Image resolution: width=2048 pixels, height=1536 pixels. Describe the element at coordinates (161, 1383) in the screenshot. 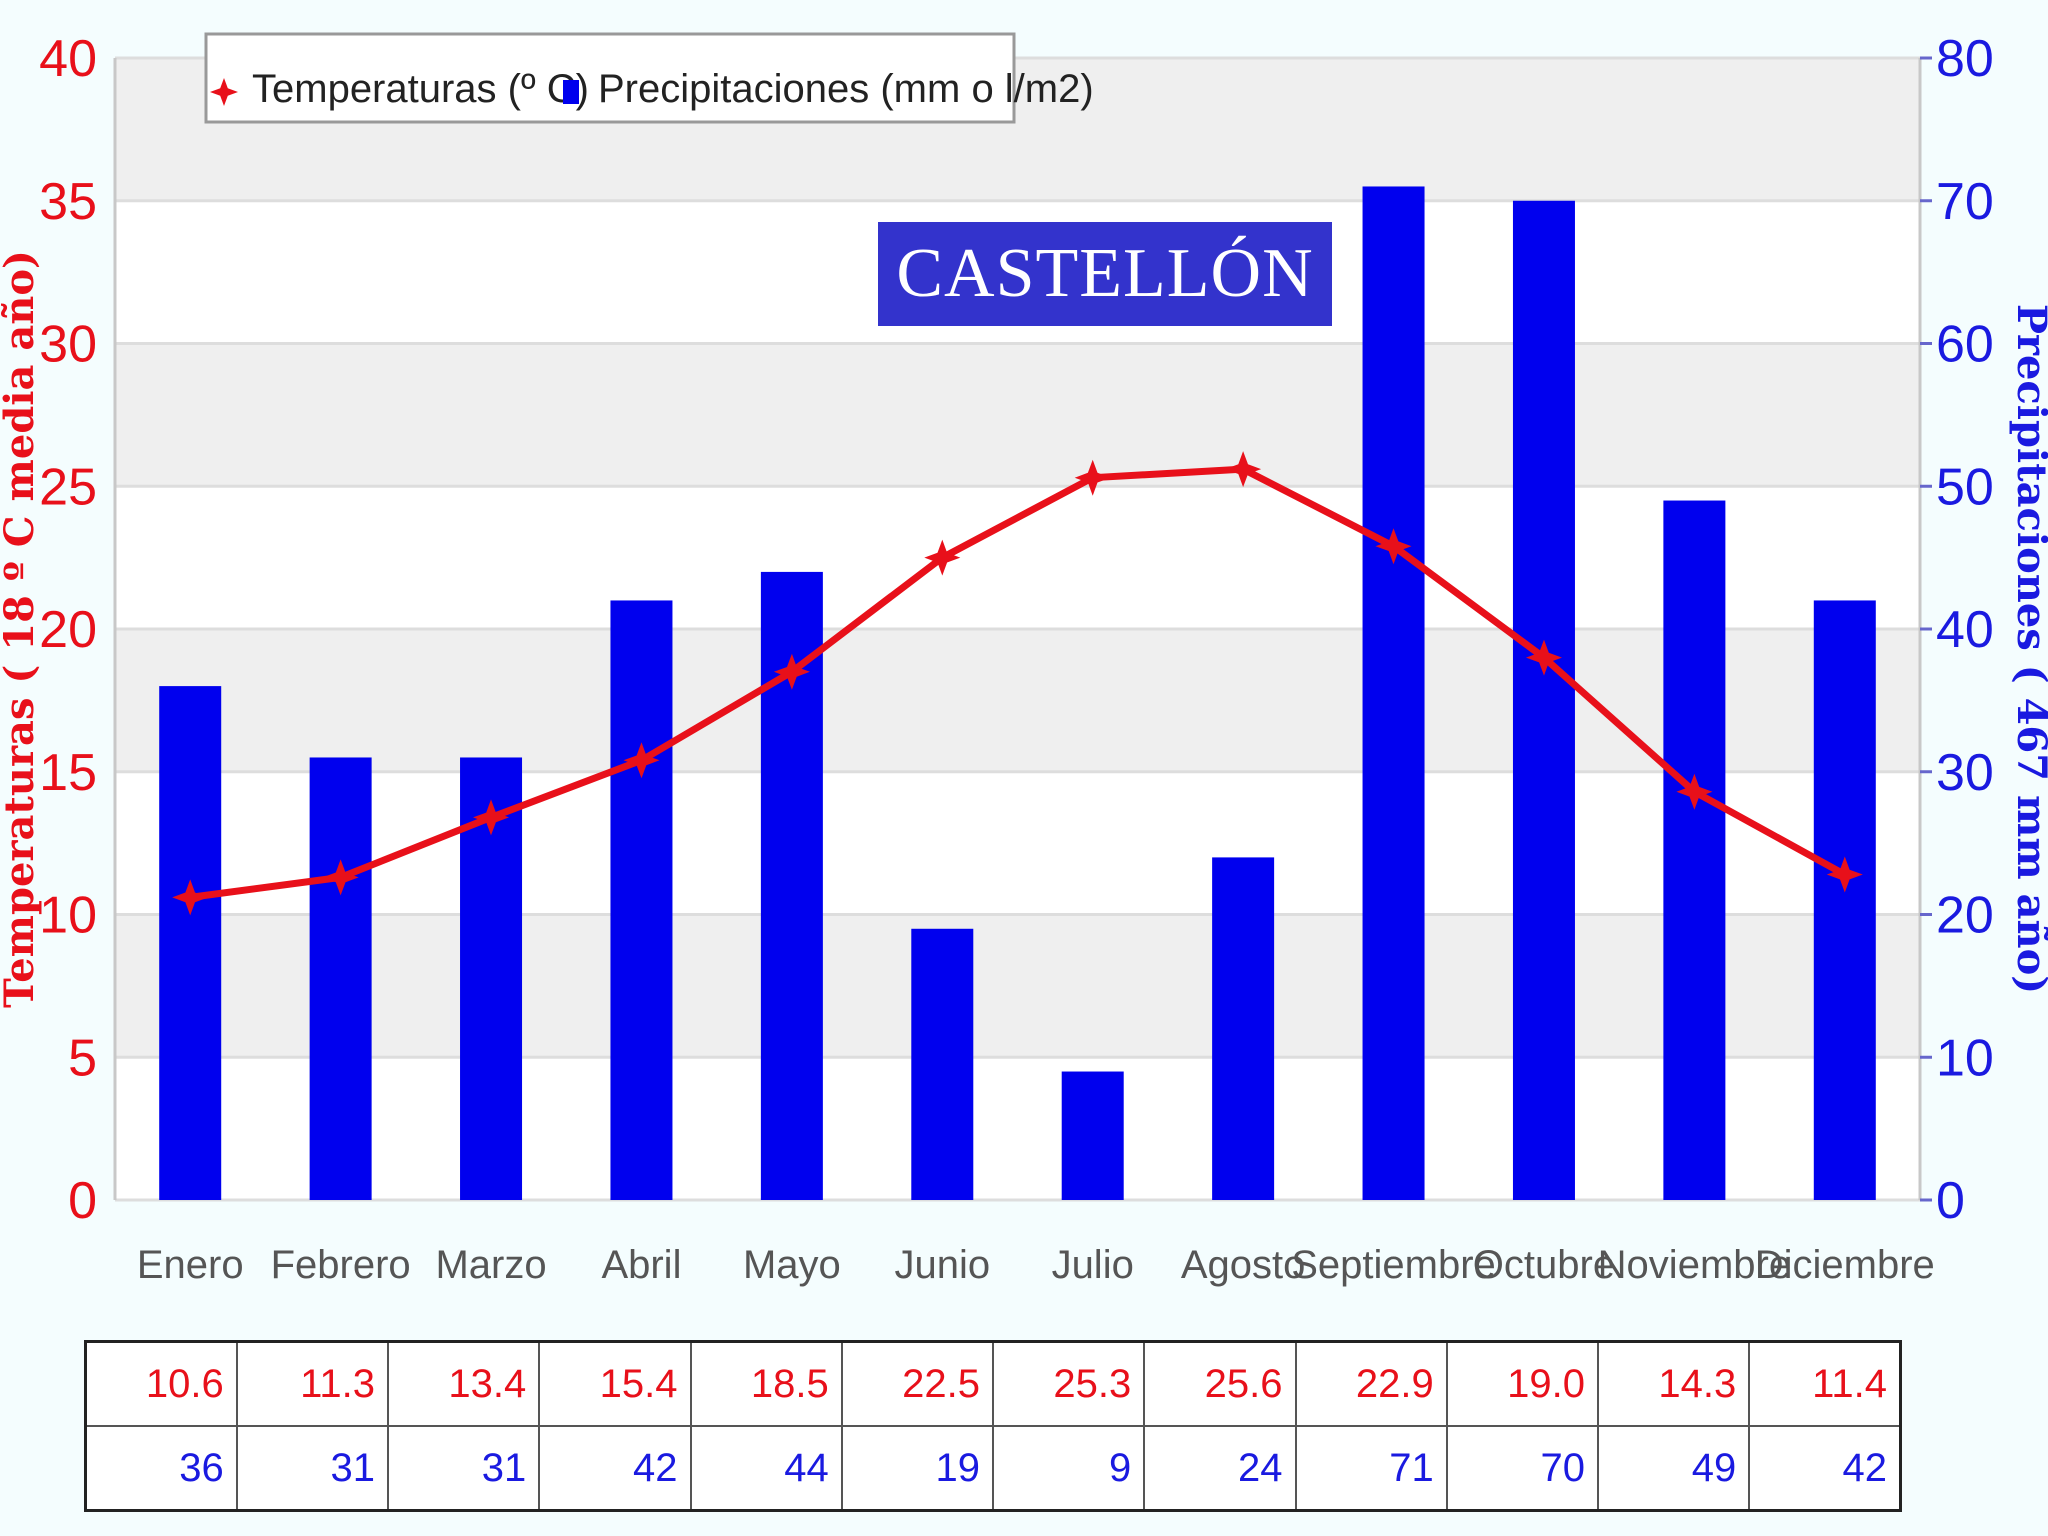

I see `temperature-cell: 10.6` at that location.